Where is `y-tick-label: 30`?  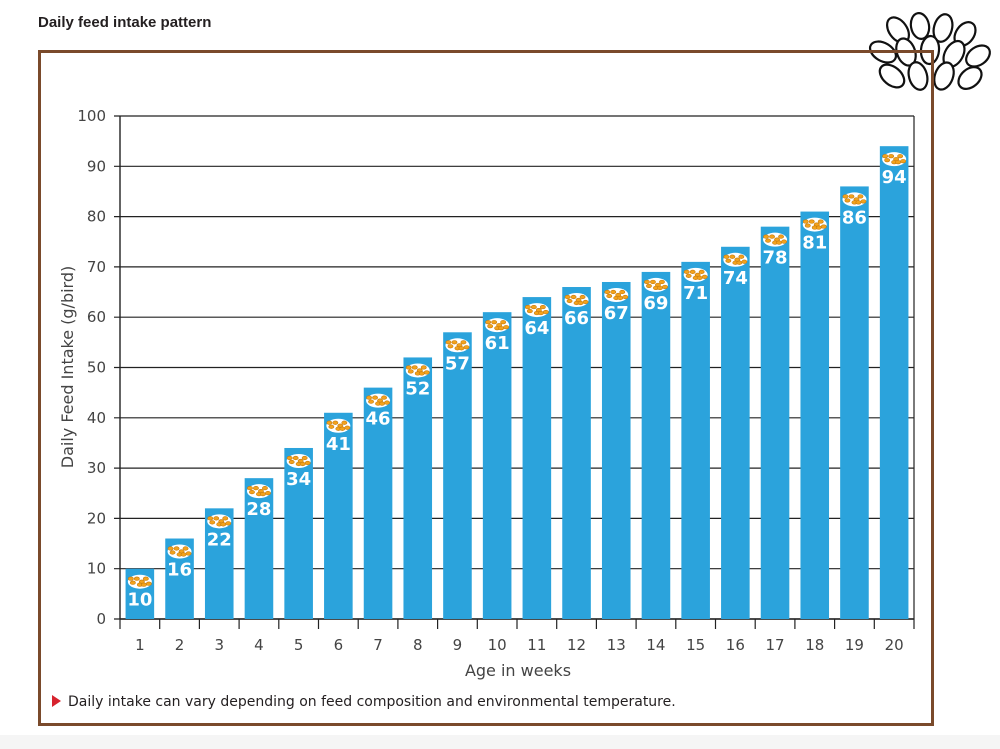
y-tick-label: 30 is located at coordinates (96, 468).